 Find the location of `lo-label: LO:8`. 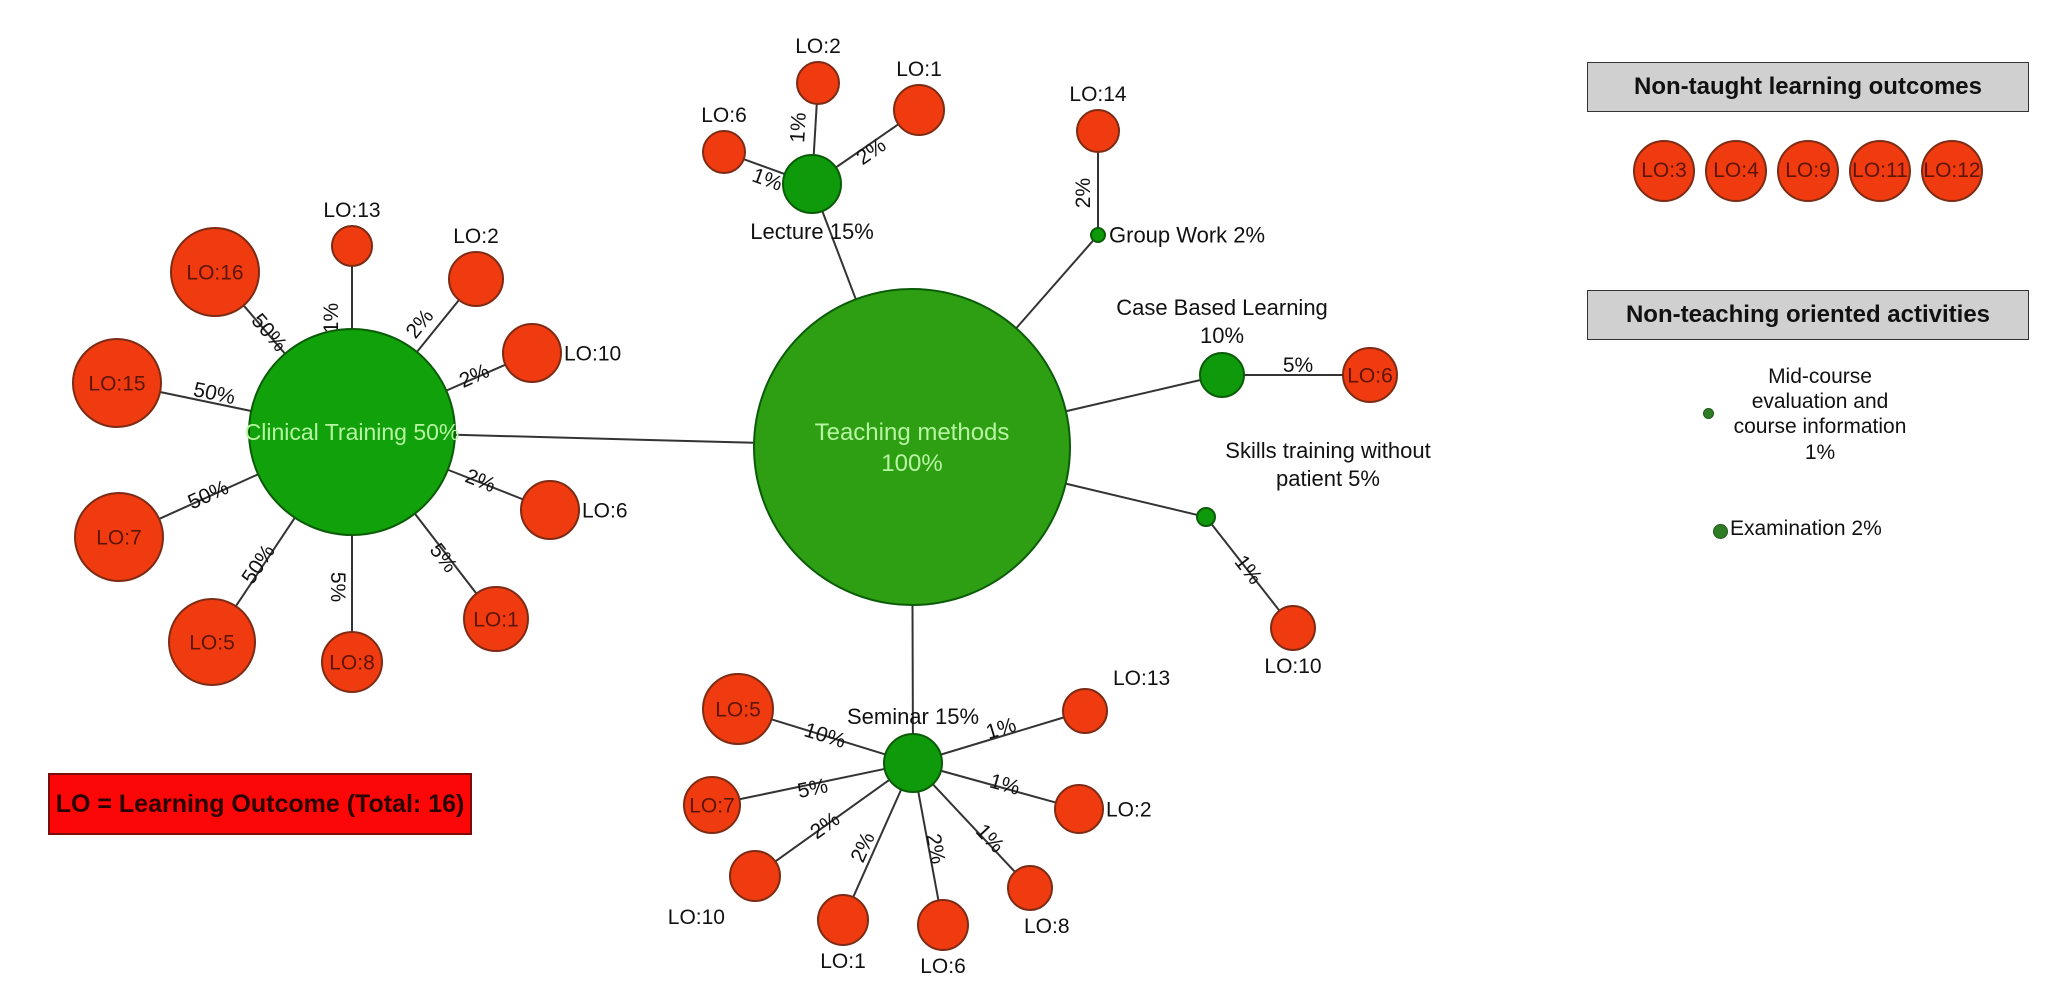

lo-label: LO:8 is located at coordinates (352, 662).